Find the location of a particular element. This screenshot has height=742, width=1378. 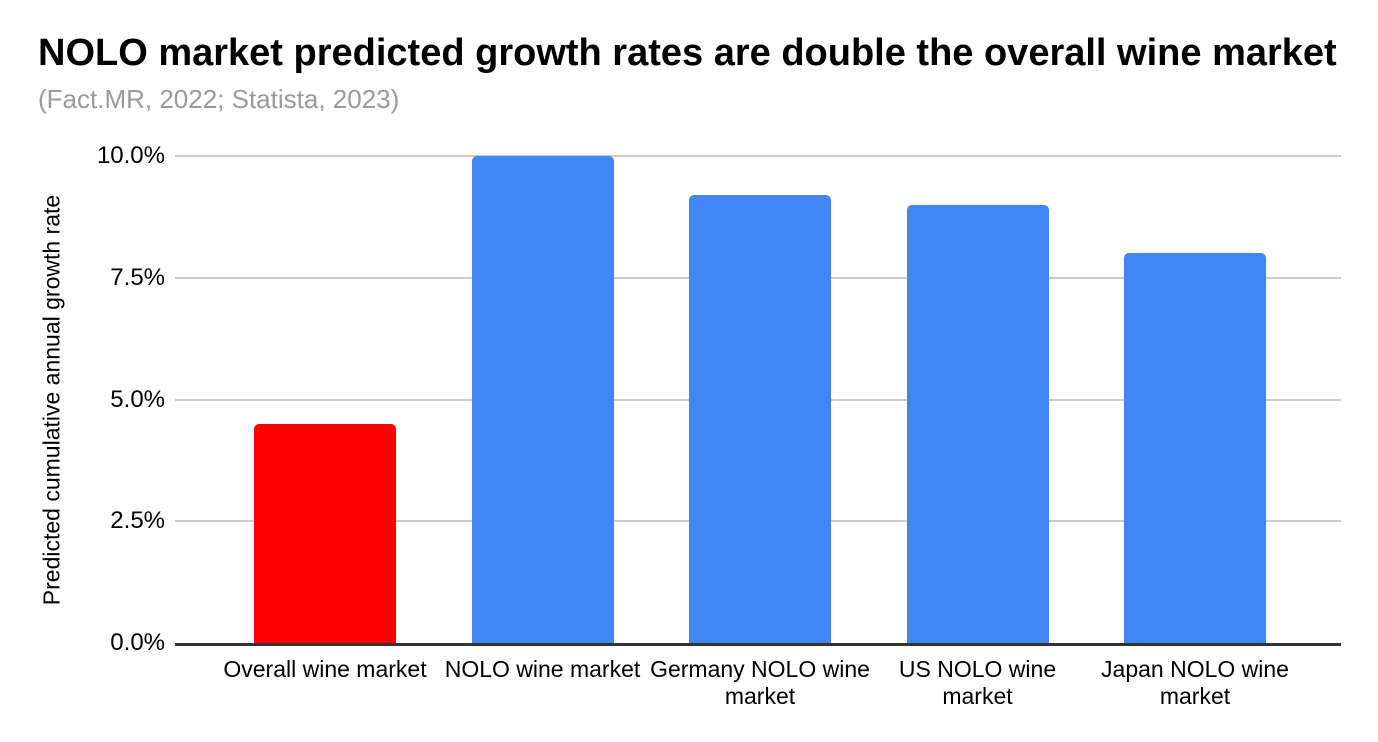

gridline is located at coordinates (758, 156).